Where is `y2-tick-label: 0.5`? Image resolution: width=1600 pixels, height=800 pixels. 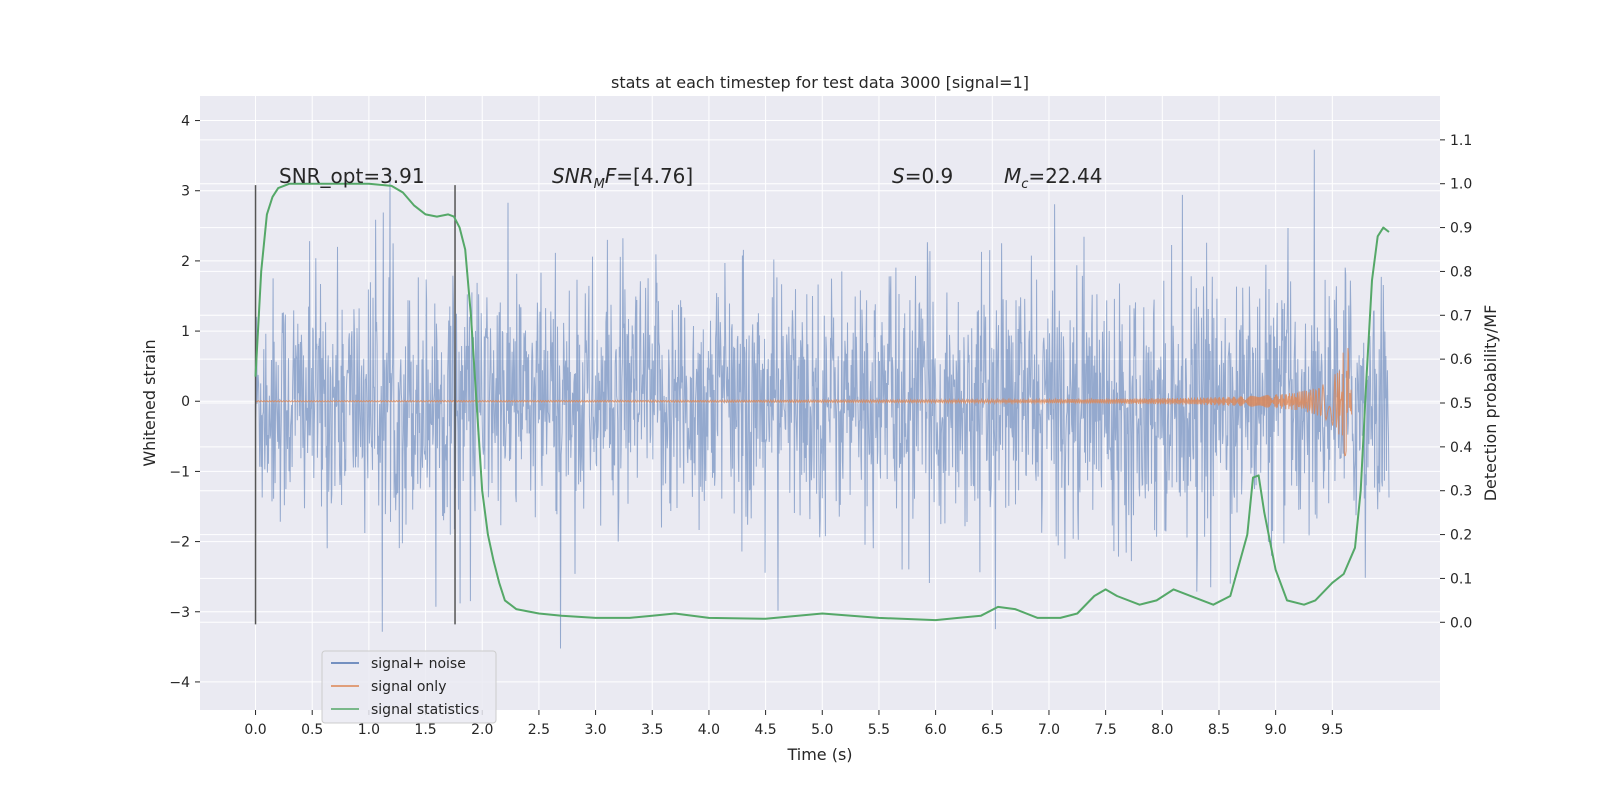
y2-tick-label: 0.5 is located at coordinates (1461, 404).